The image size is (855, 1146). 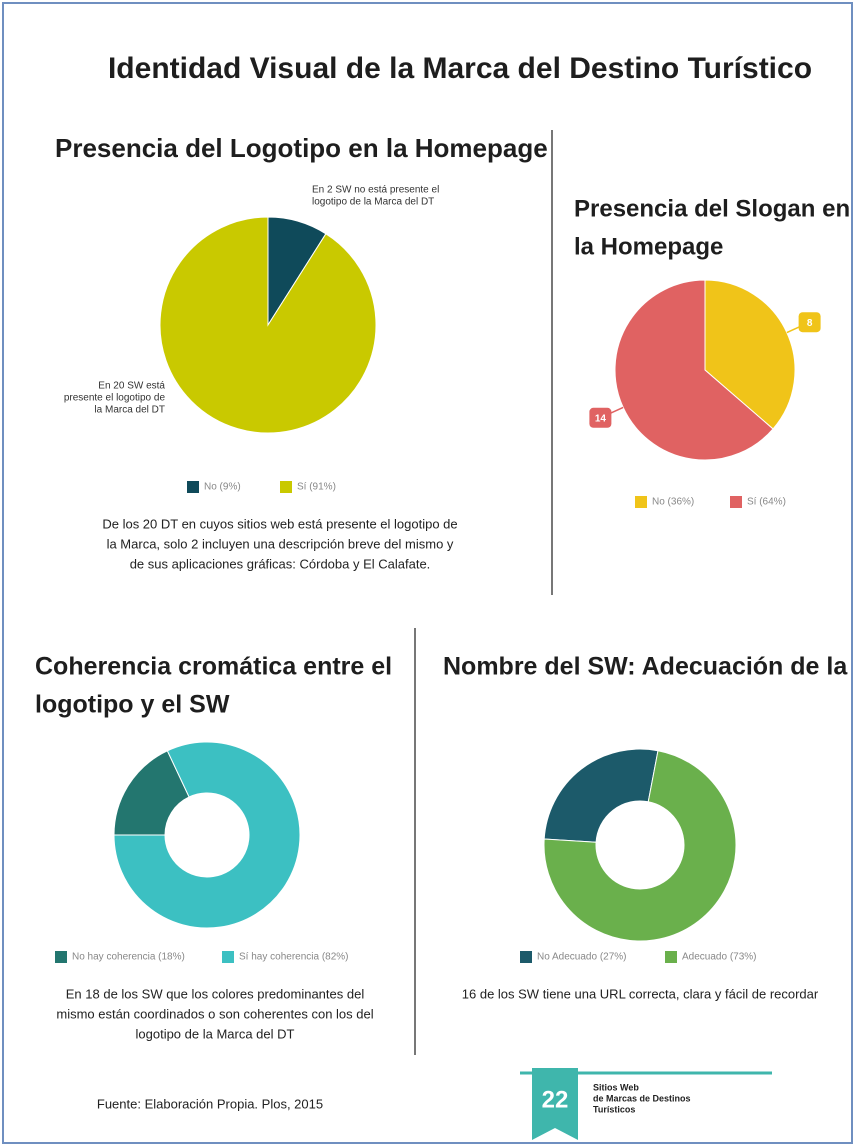 What do you see at coordinates (614, 1109) in the screenshot?
I see `badge-text: Turísticos` at bounding box center [614, 1109].